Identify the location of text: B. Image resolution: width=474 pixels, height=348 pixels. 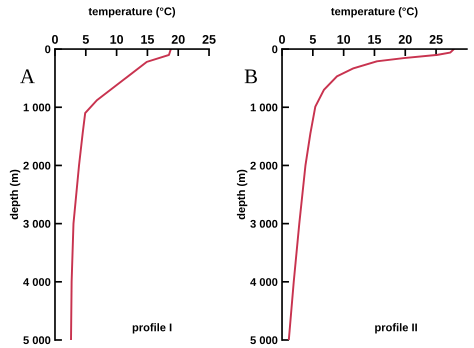
(250, 77).